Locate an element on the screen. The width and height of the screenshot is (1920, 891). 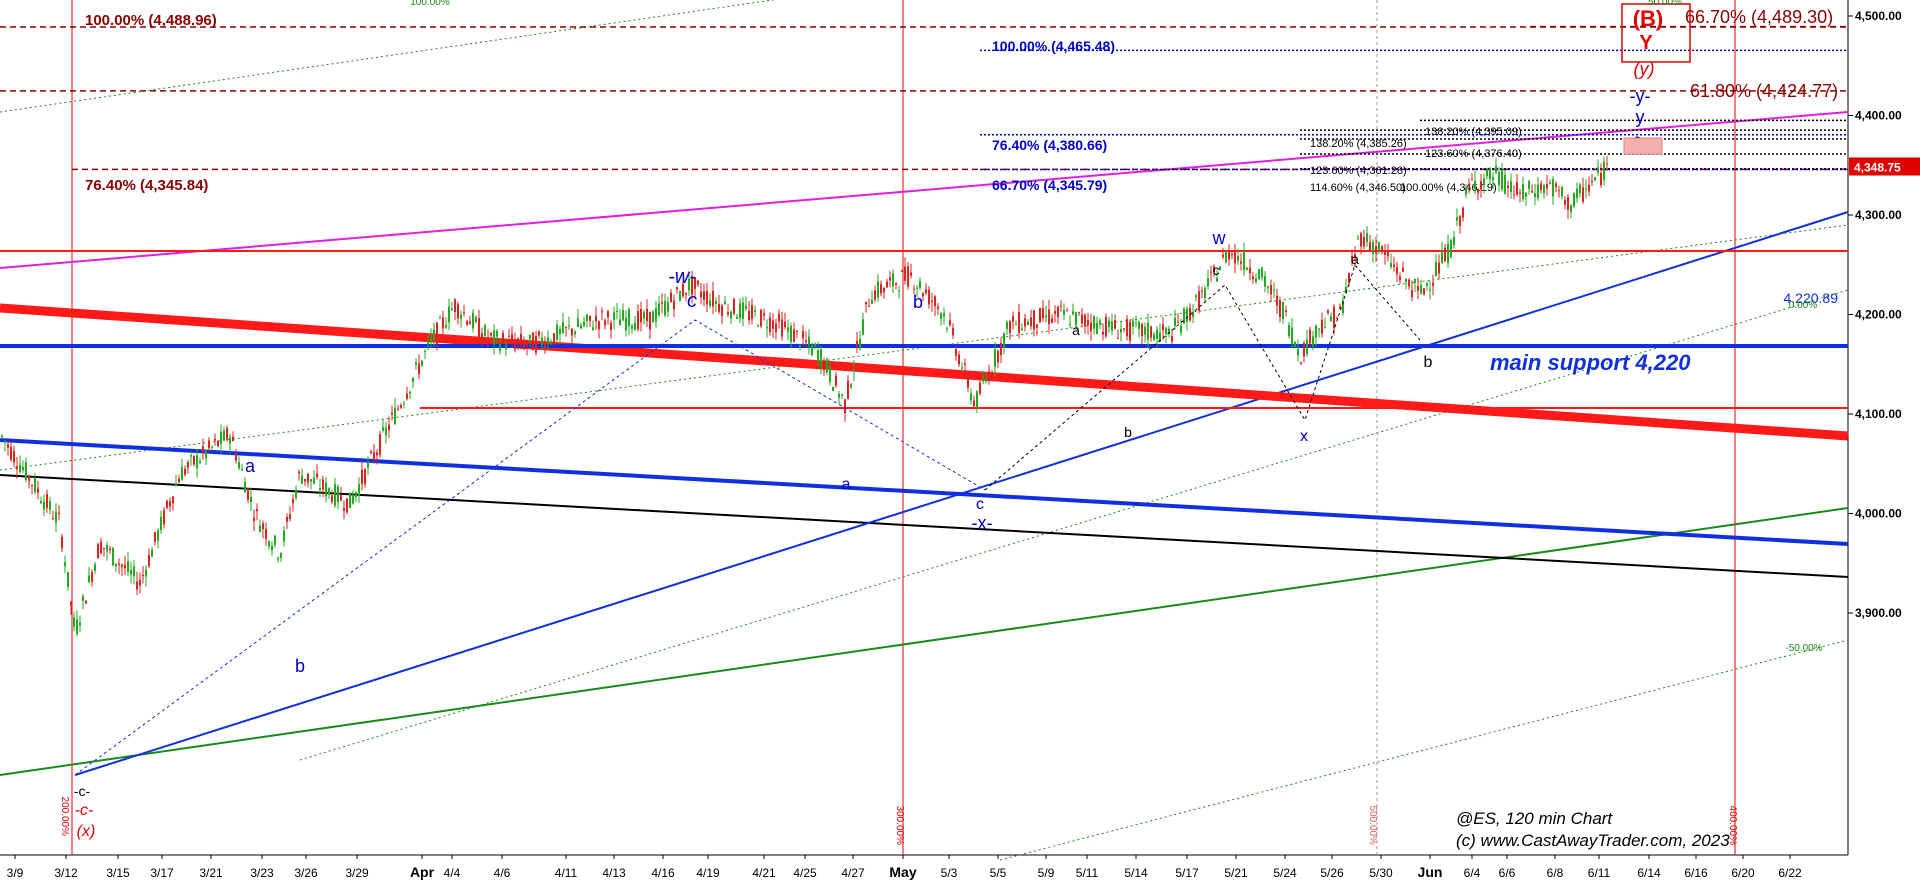
wave-label: (x) is located at coordinates (86, 831).